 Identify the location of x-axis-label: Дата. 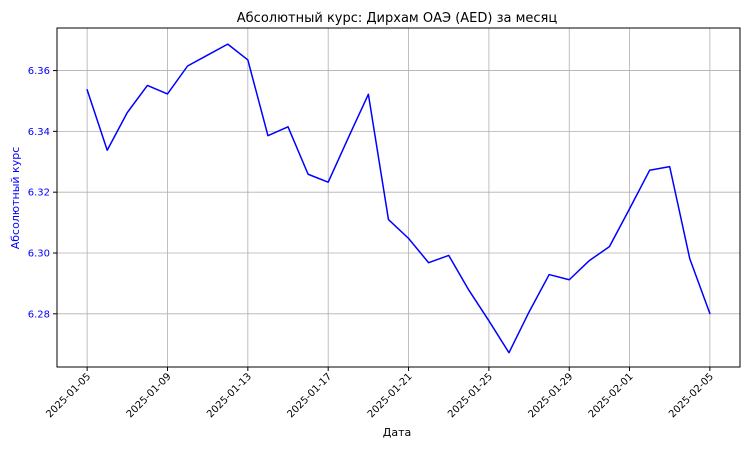
(397, 432).